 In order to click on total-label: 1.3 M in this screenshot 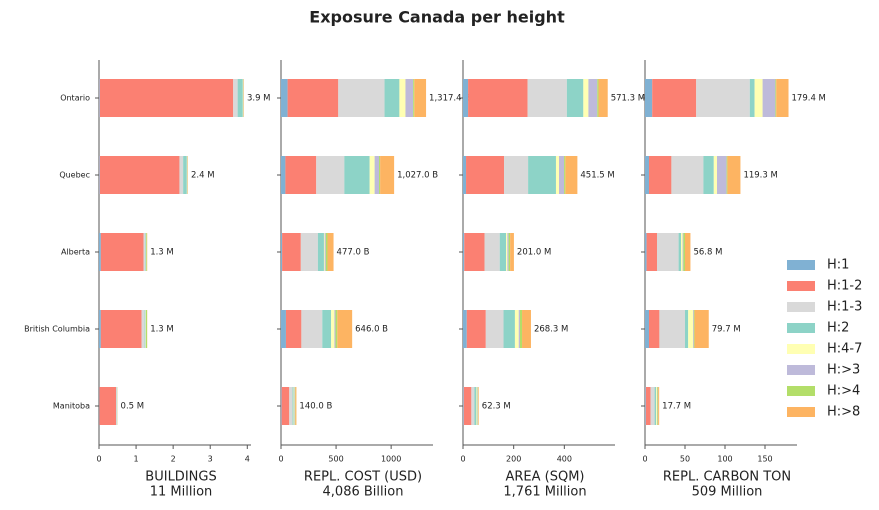, I will do `click(162, 253)`.